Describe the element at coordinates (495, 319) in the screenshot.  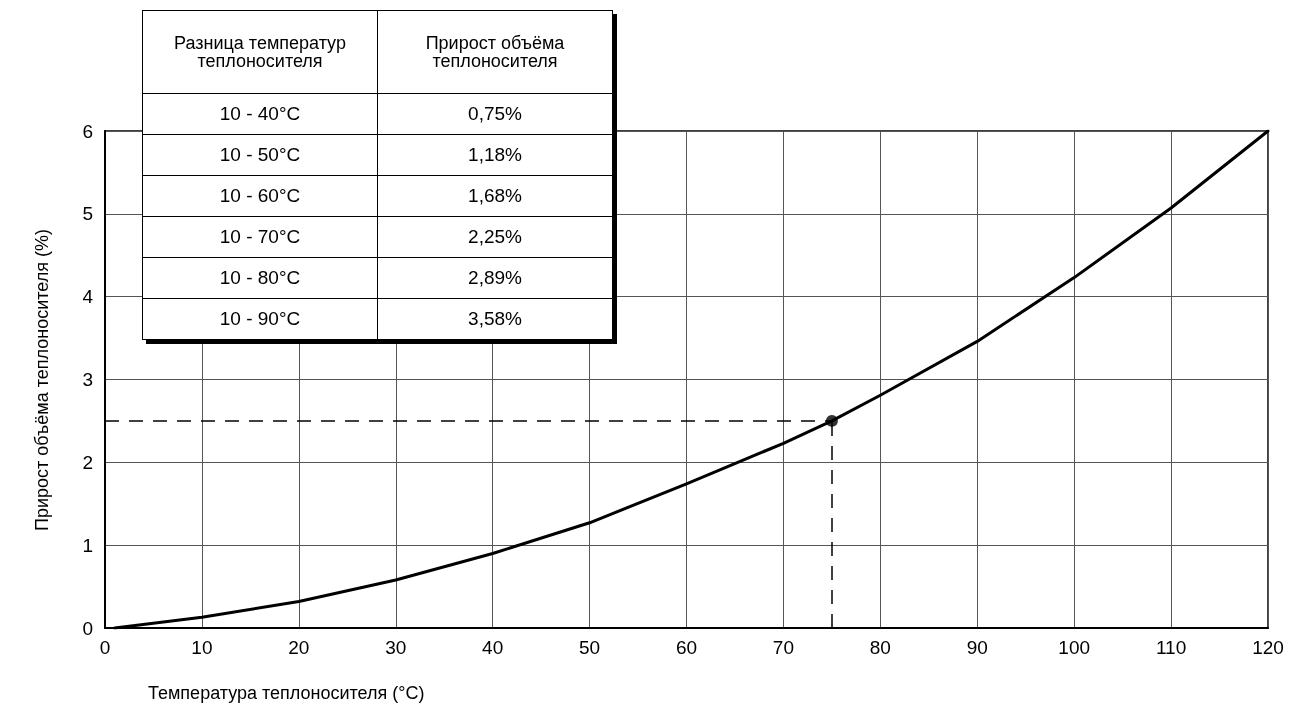
I see `annotation: 3,58%` at that location.